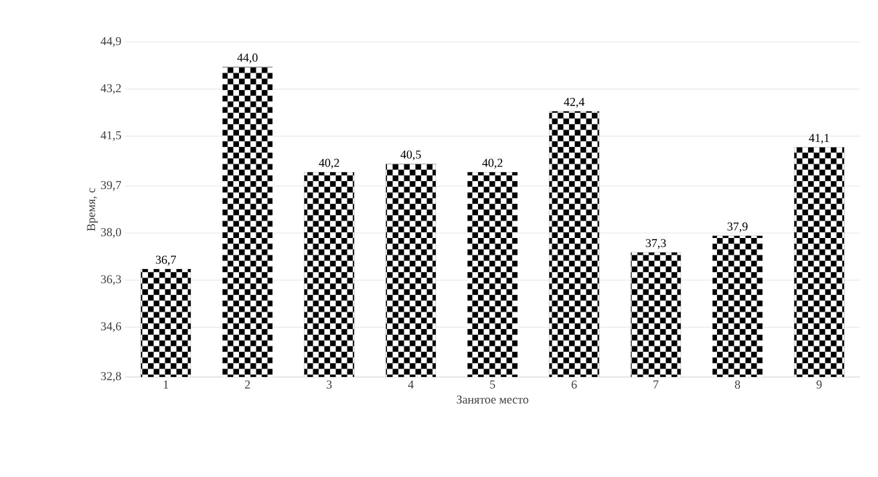  I want to click on data-label: 37,3, so click(656, 244).